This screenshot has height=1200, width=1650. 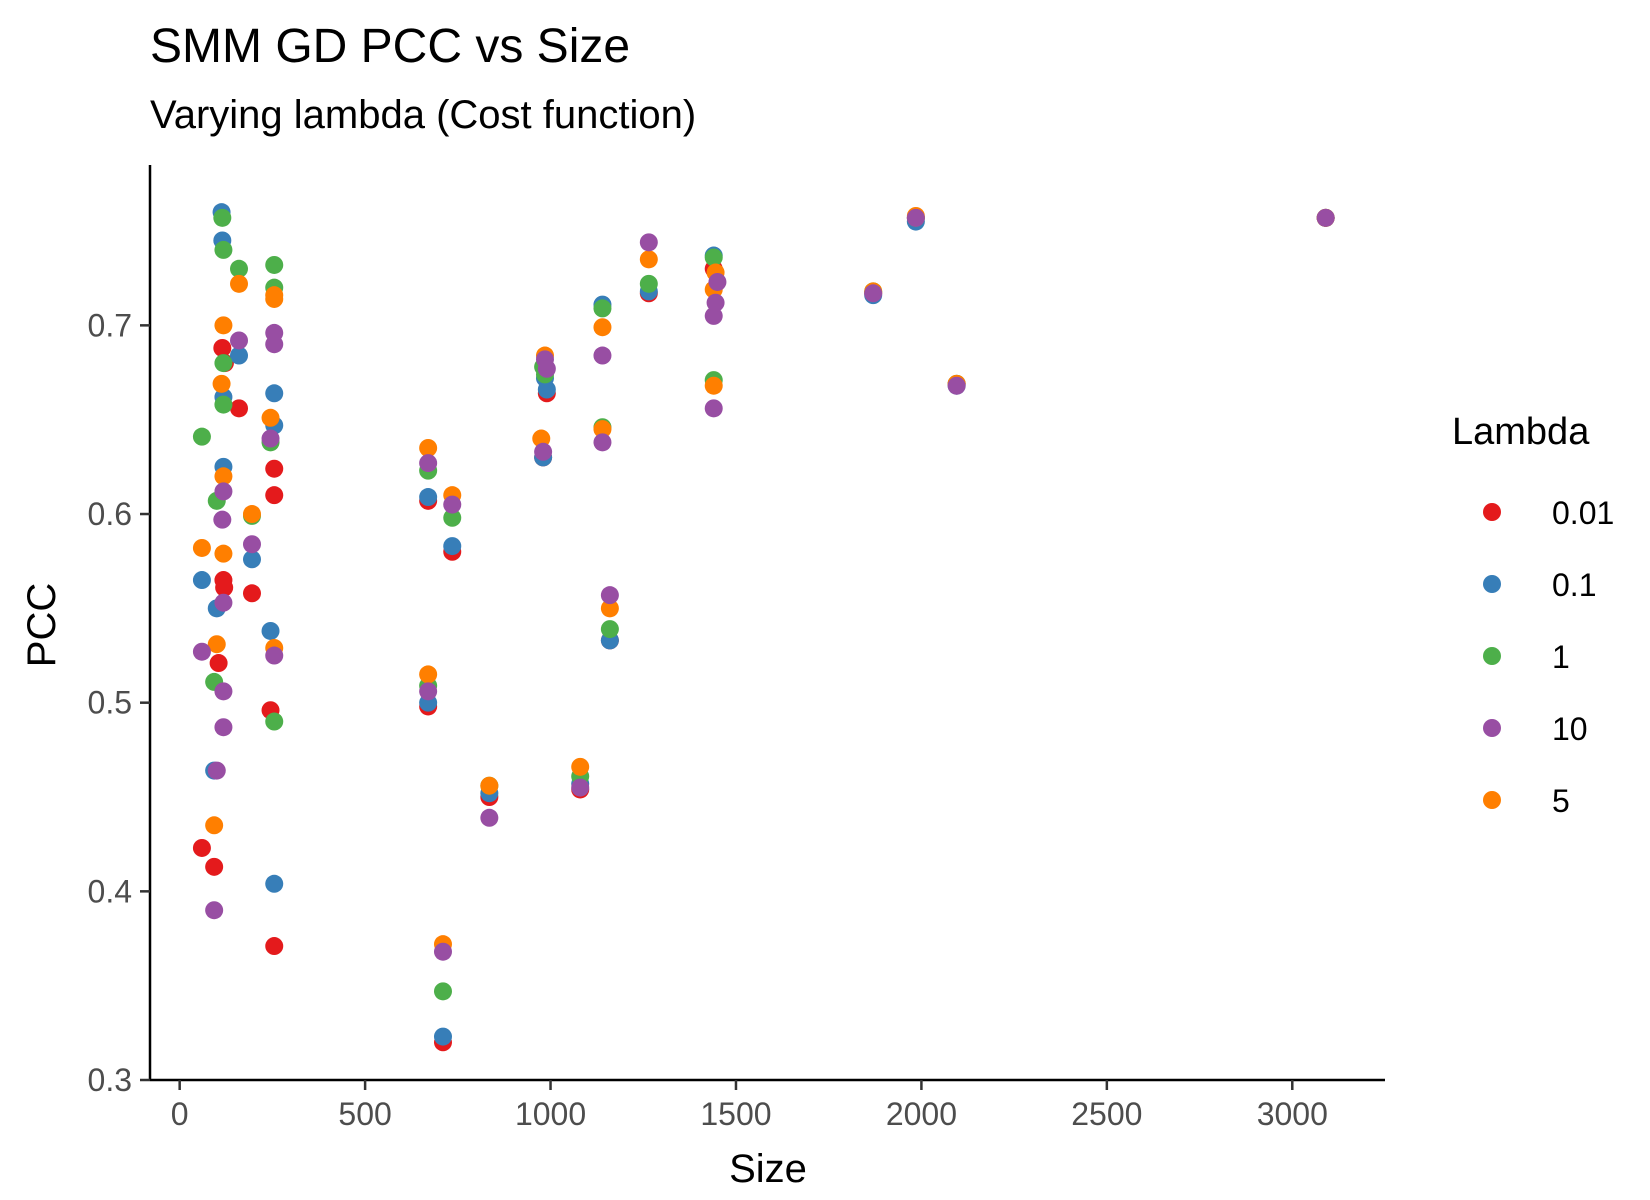 I want to click on x-axis-title: Size, so click(x=768, y=1169).